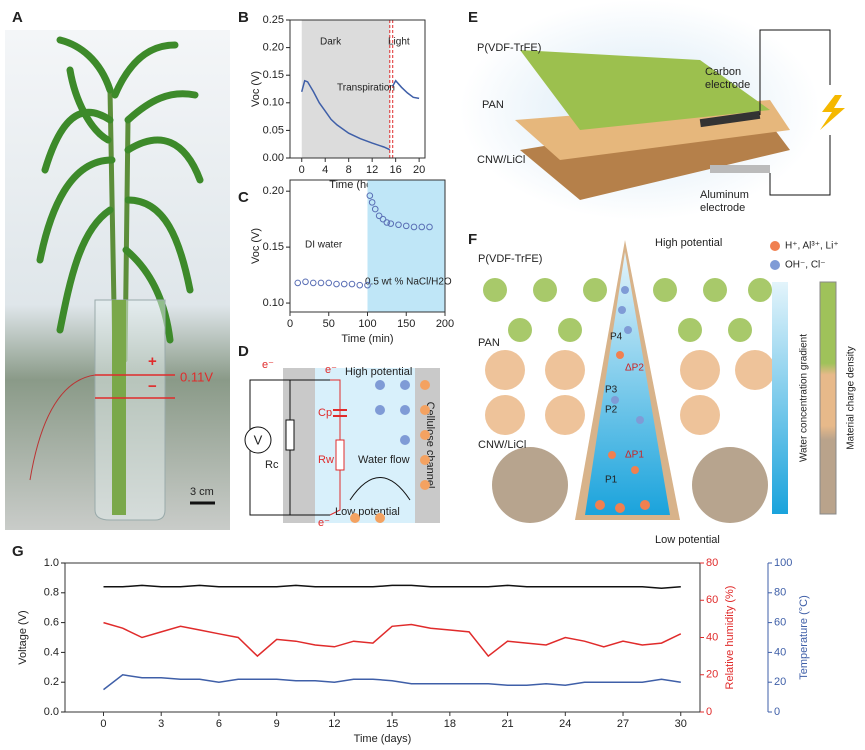 This screenshot has height=750, width=865. What do you see at coordinates (712, 563) in the screenshot?
I see `y2-tick-label: 80` at bounding box center [712, 563].